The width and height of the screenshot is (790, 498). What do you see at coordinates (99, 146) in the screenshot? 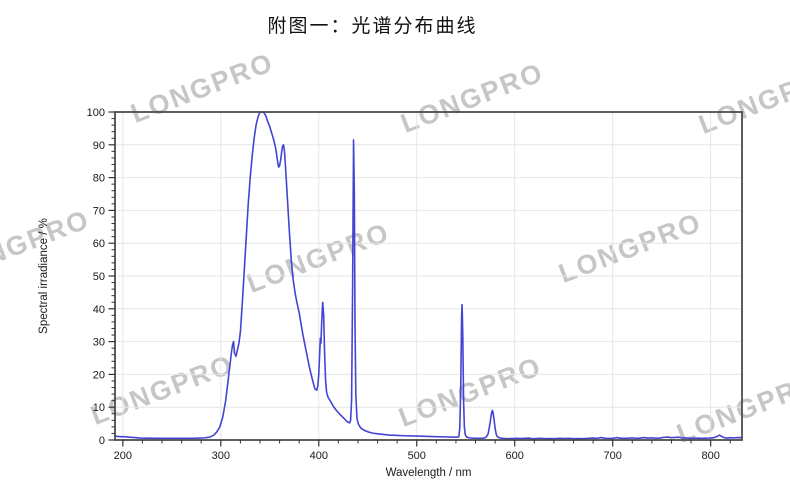
I see `y-tick-label: 90` at bounding box center [99, 146].